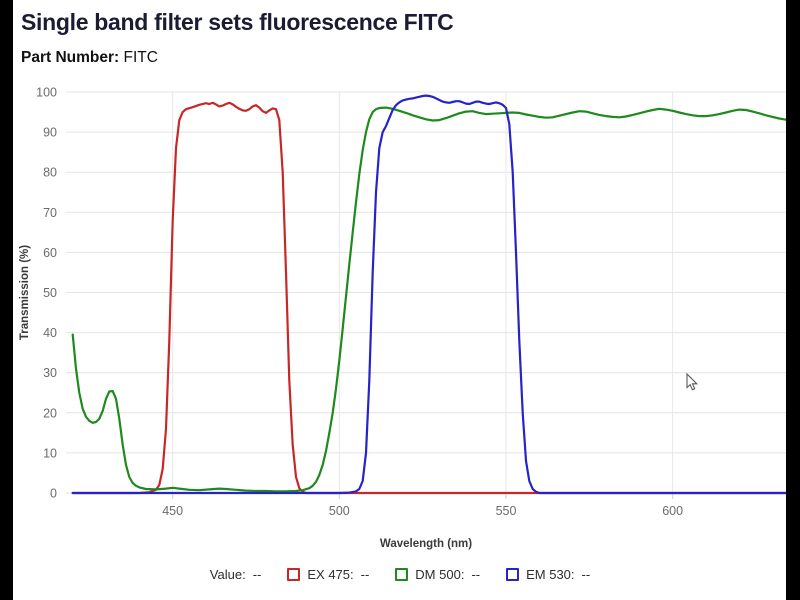  What do you see at coordinates (50, 333) in the screenshot?
I see `y-tick-label: 40` at bounding box center [50, 333].